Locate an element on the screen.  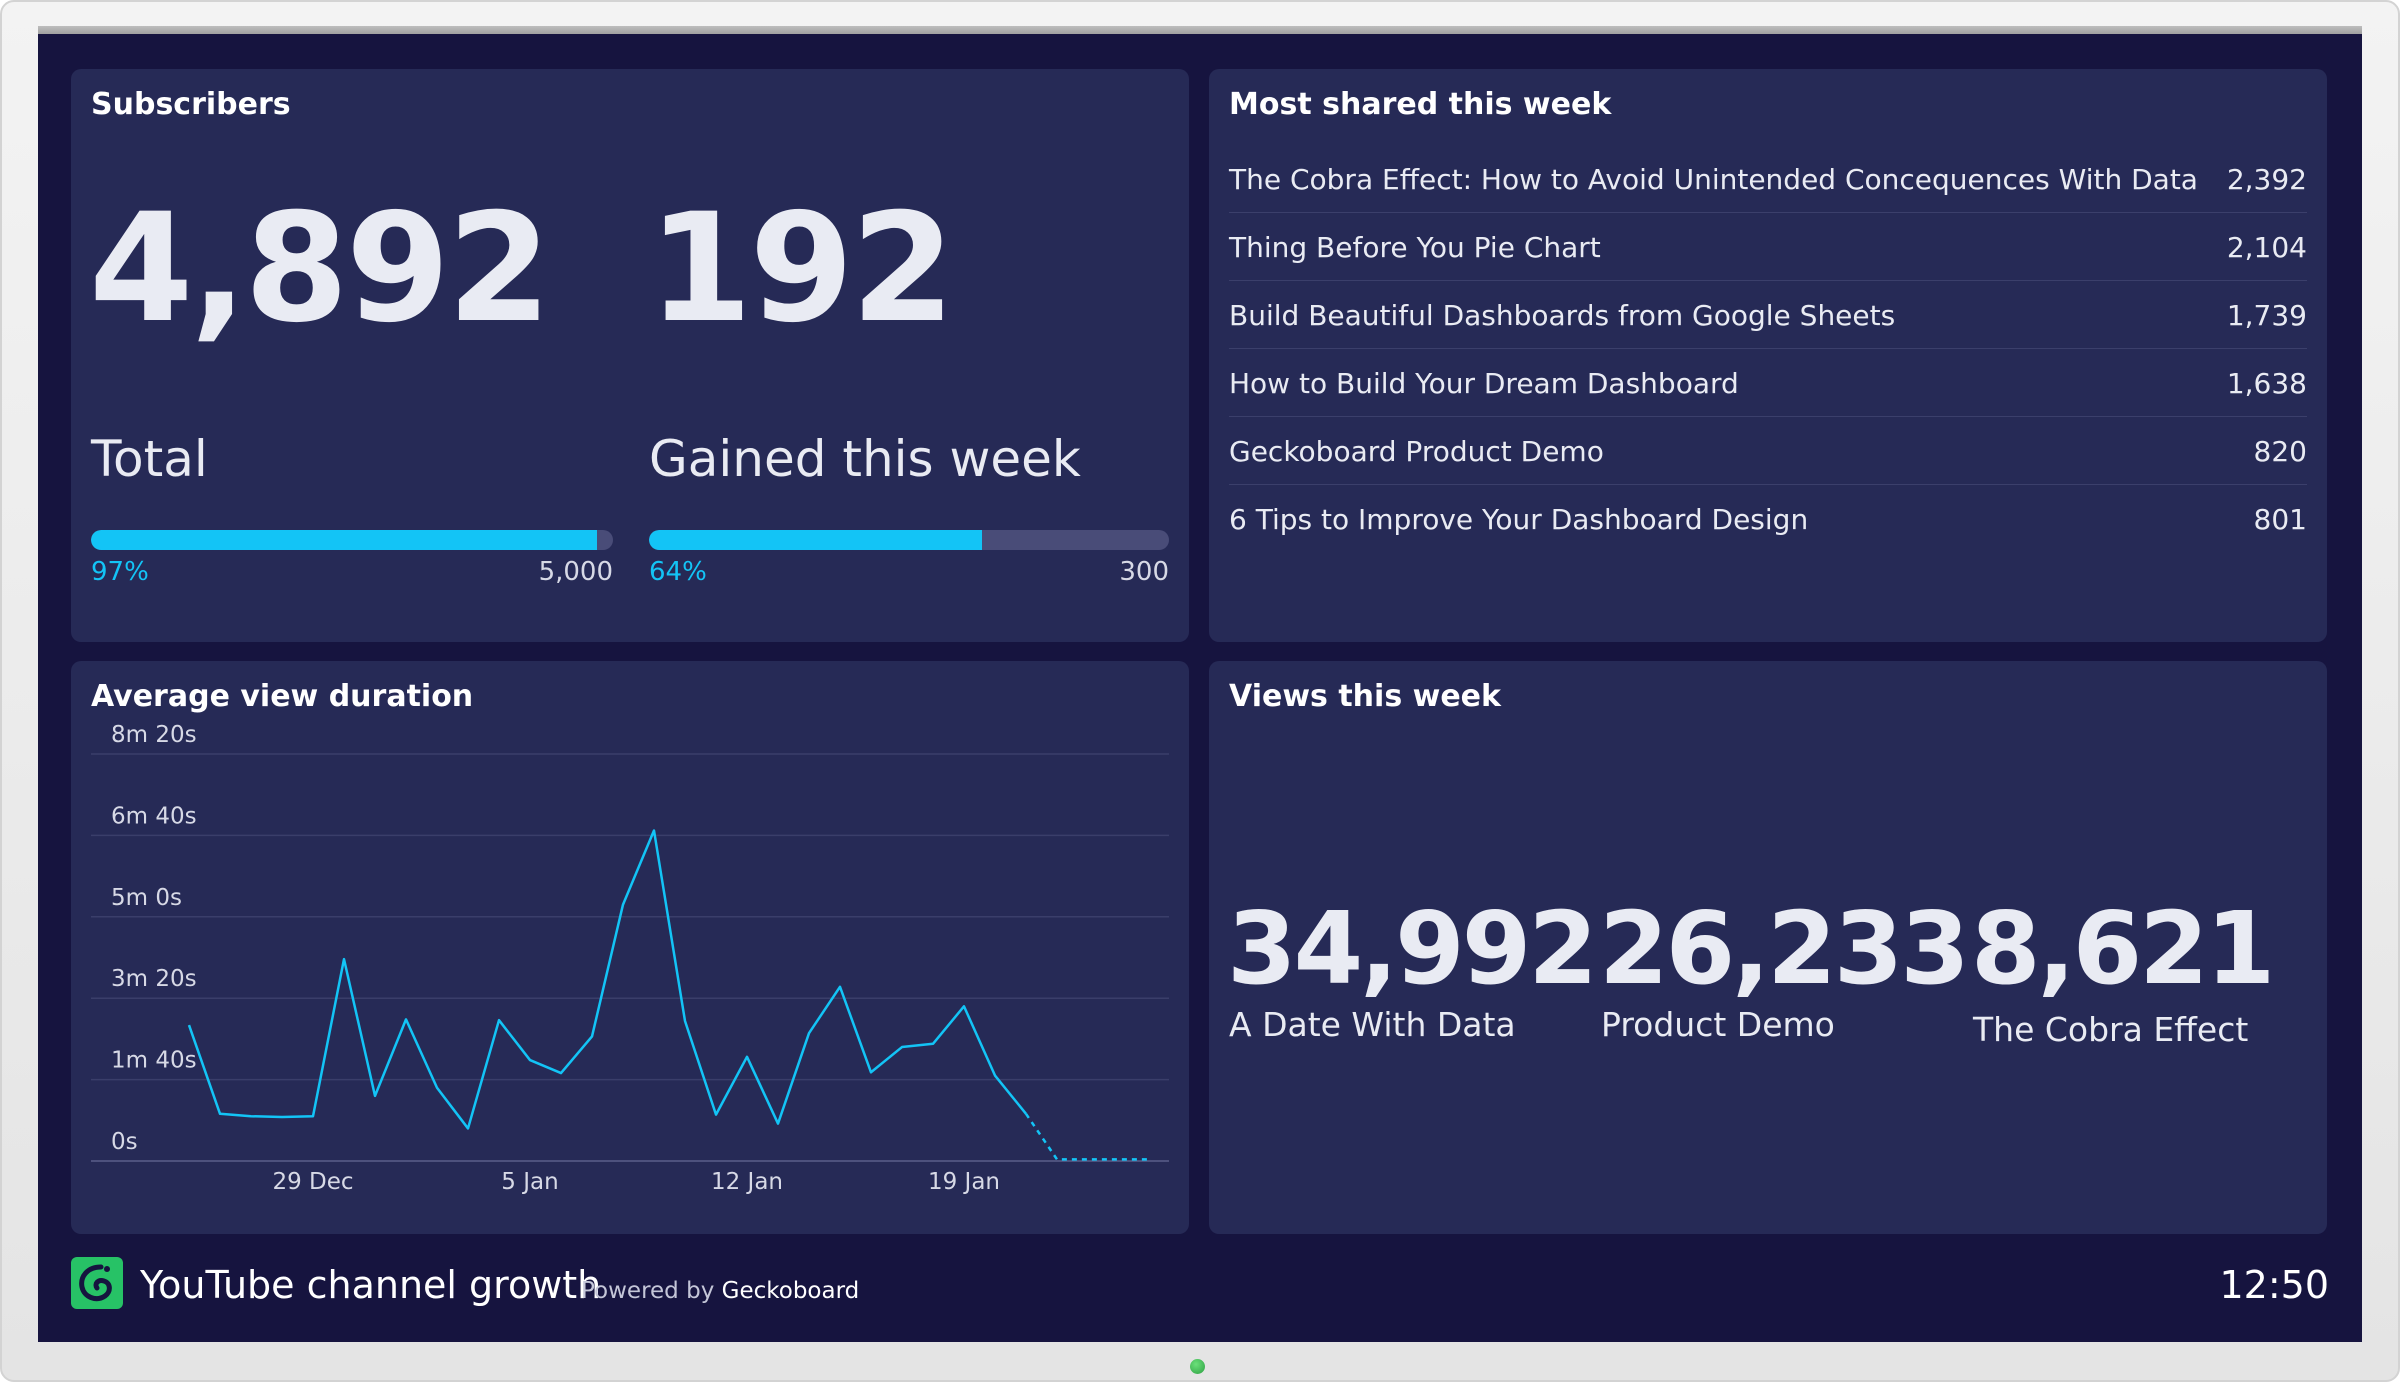
x-tick-label: 29 Dec is located at coordinates (312, 1182).